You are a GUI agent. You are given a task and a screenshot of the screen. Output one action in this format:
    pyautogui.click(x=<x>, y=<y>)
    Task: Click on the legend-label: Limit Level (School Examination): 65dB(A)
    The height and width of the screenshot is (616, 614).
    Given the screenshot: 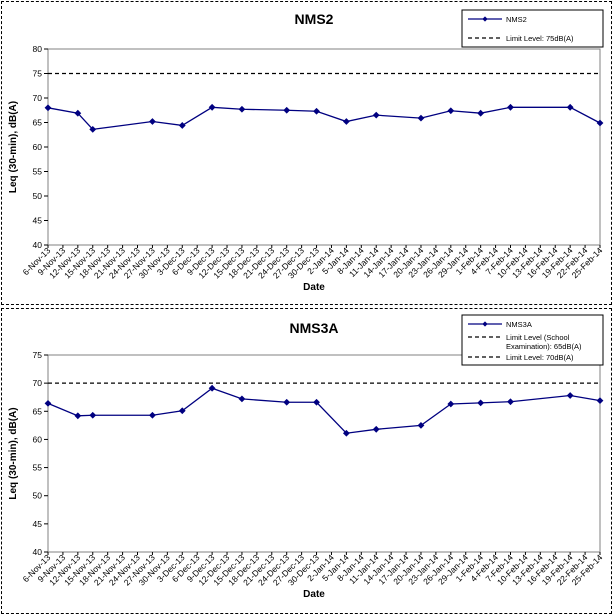 What is the action you would take?
    pyautogui.click(x=544, y=342)
    